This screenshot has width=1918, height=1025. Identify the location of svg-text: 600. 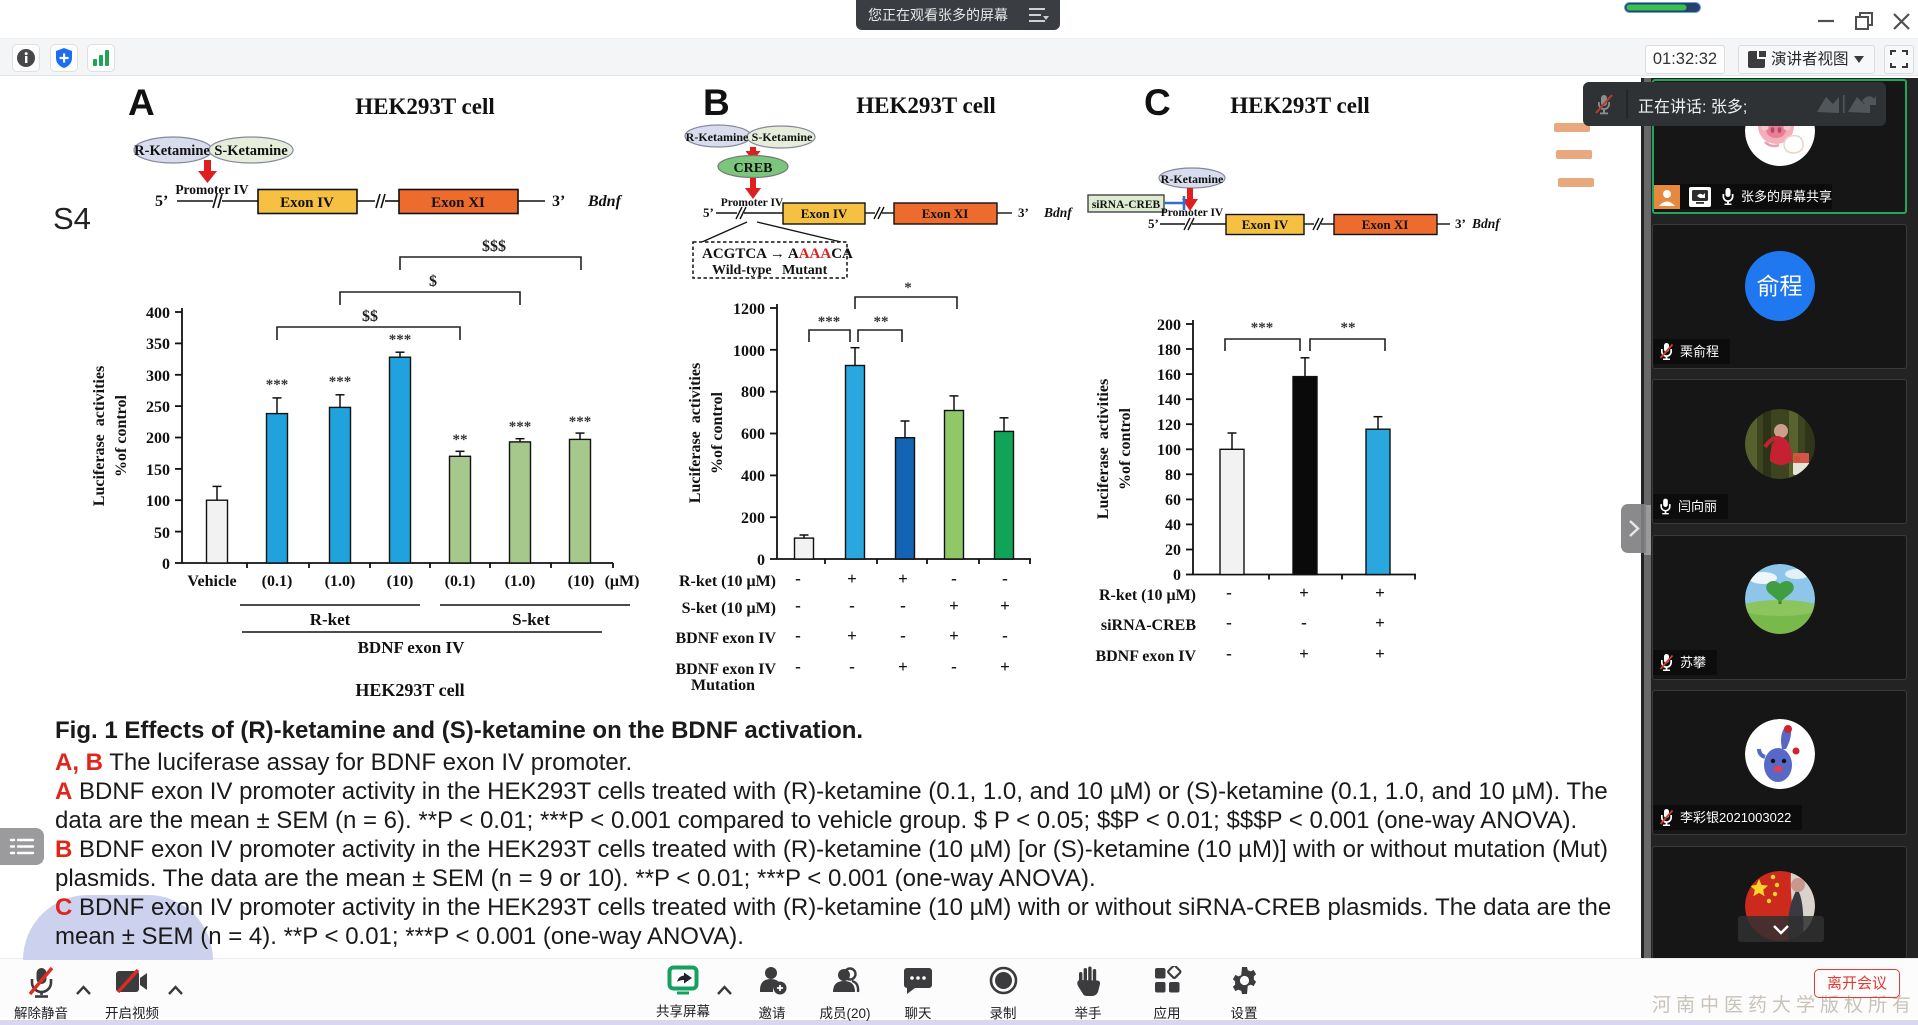
(753, 434).